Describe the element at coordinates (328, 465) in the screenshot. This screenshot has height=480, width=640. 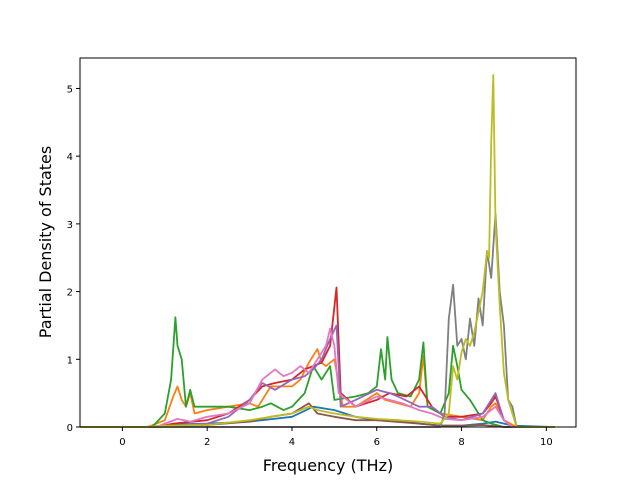
I see `x-axis-label: Frequency (THz)` at that location.